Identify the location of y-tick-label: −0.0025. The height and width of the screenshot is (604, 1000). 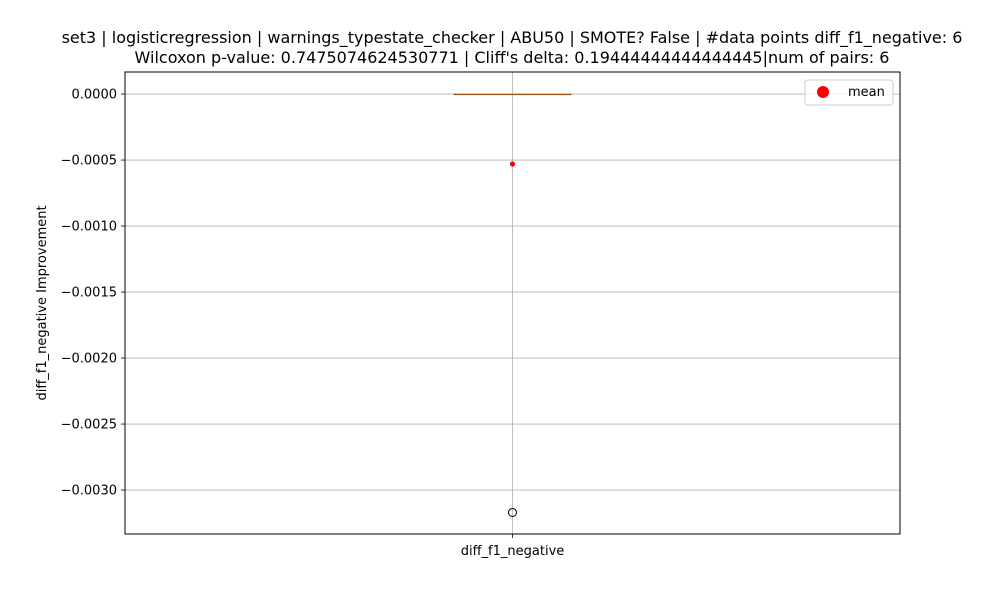
(89, 425).